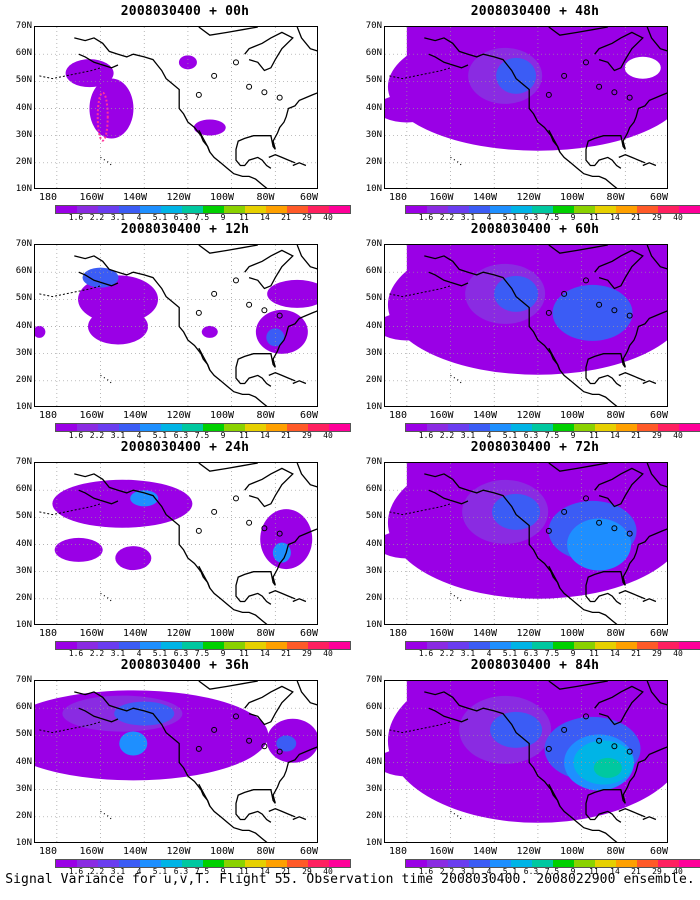 This screenshot has height=900, width=700. What do you see at coordinates (373, 53) in the screenshot?
I see `lat-label: 60N` at bounding box center [373, 53].